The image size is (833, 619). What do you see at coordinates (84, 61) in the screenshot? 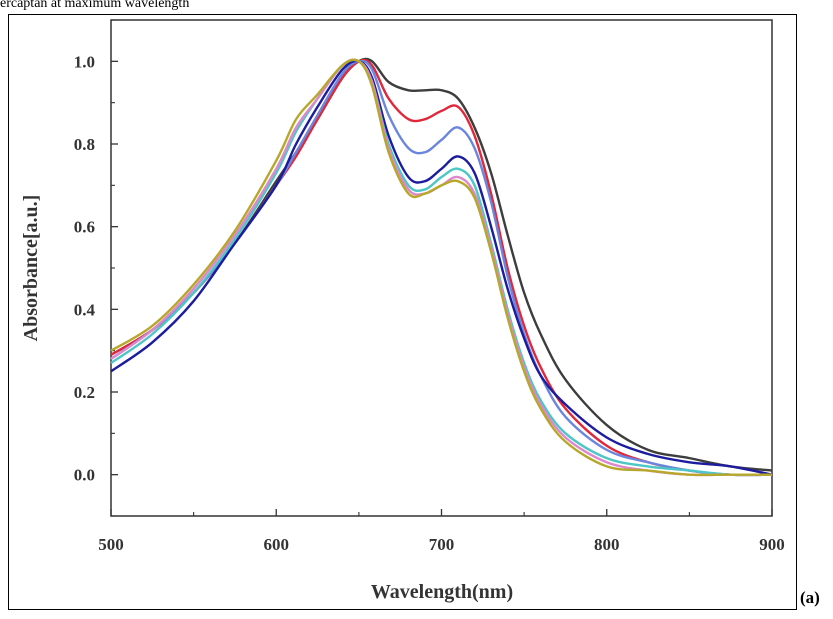
I see `y-tick-label: 1.0` at bounding box center [84, 61].